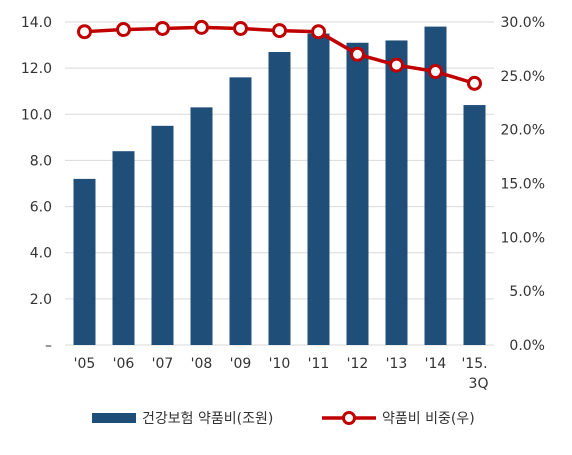 The image size is (572, 455). Describe the element at coordinates (523, 23) in the screenshot. I see `right-tick-label: 30.0%` at that location.